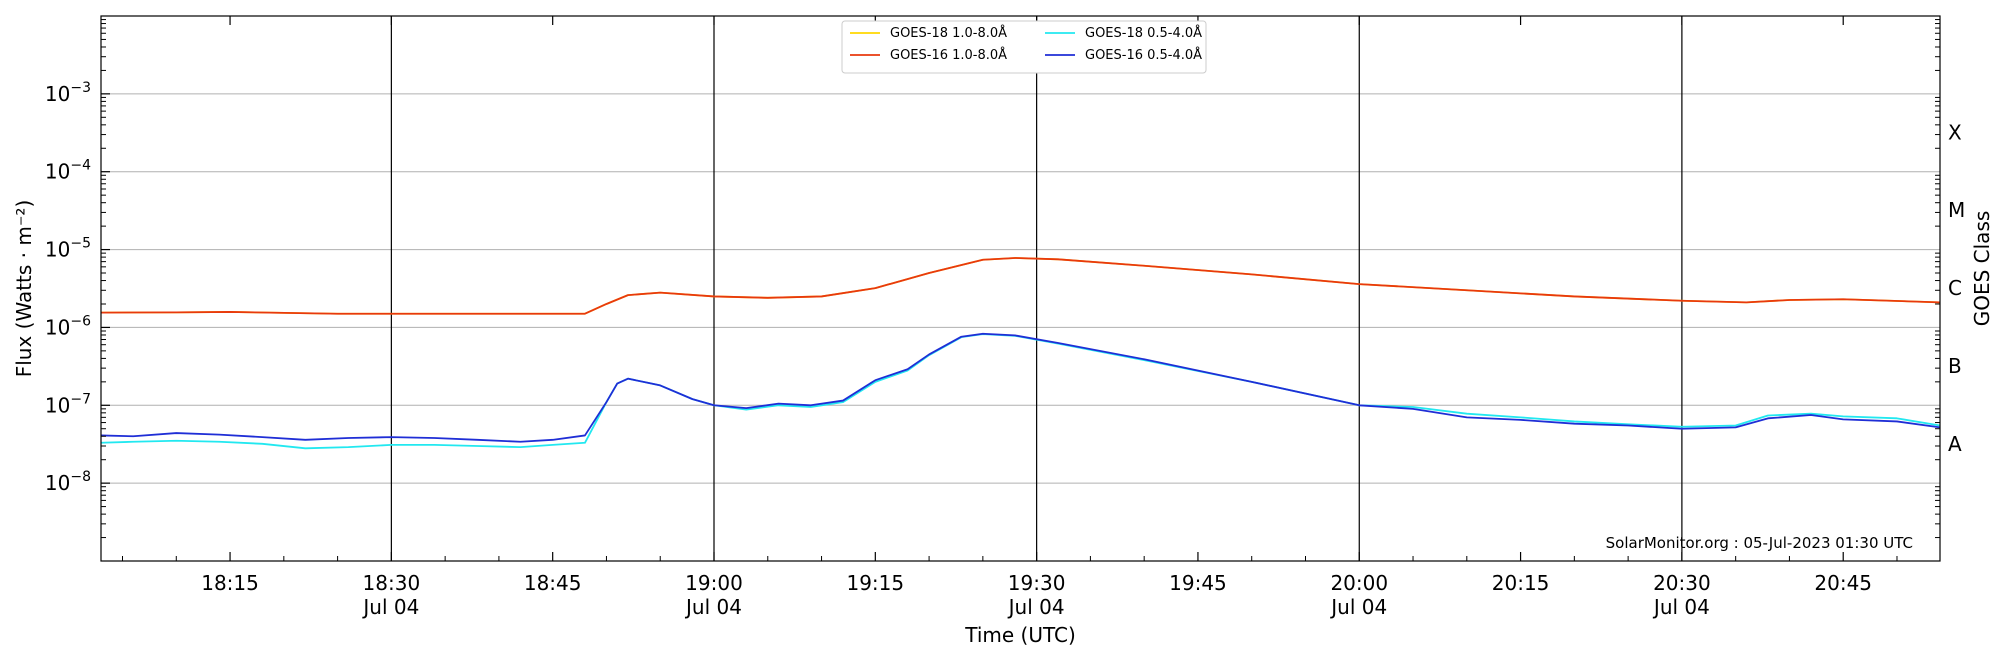 This screenshot has width=2000, height=650. What do you see at coordinates (1143, 55) in the screenshot?
I see `legend-label-3: GOES-16 0.5-4.0Å` at bounding box center [1143, 55].